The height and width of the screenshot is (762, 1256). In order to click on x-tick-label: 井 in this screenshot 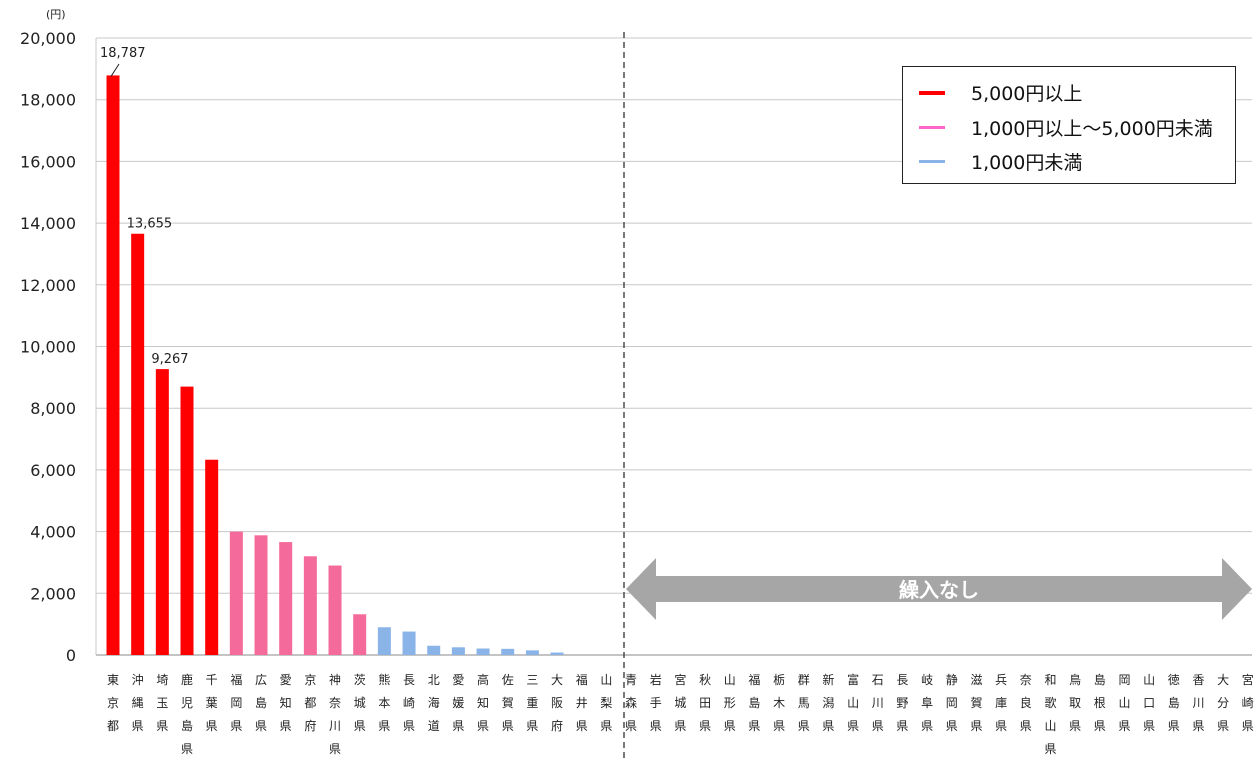, I will do `click(582, 703)`.